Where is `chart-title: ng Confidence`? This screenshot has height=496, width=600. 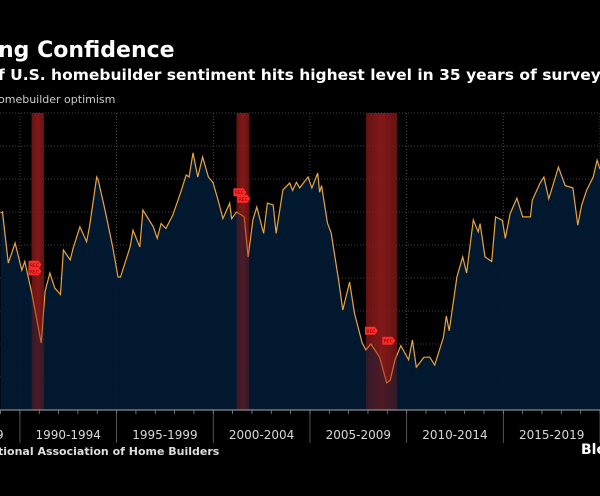
chart-title: ng Confidence is located at coordinates (87, 50).